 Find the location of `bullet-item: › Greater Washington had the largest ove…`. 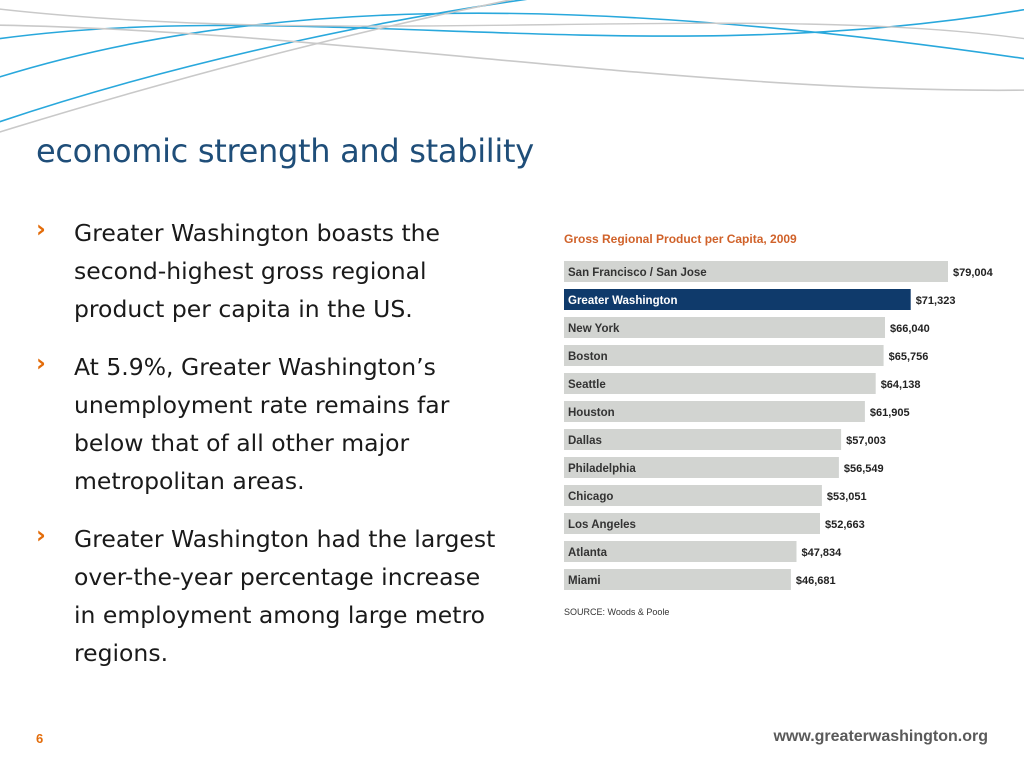

bullet-item: › Greater Washington had the largest ove… is located at coordinates (266, 596).